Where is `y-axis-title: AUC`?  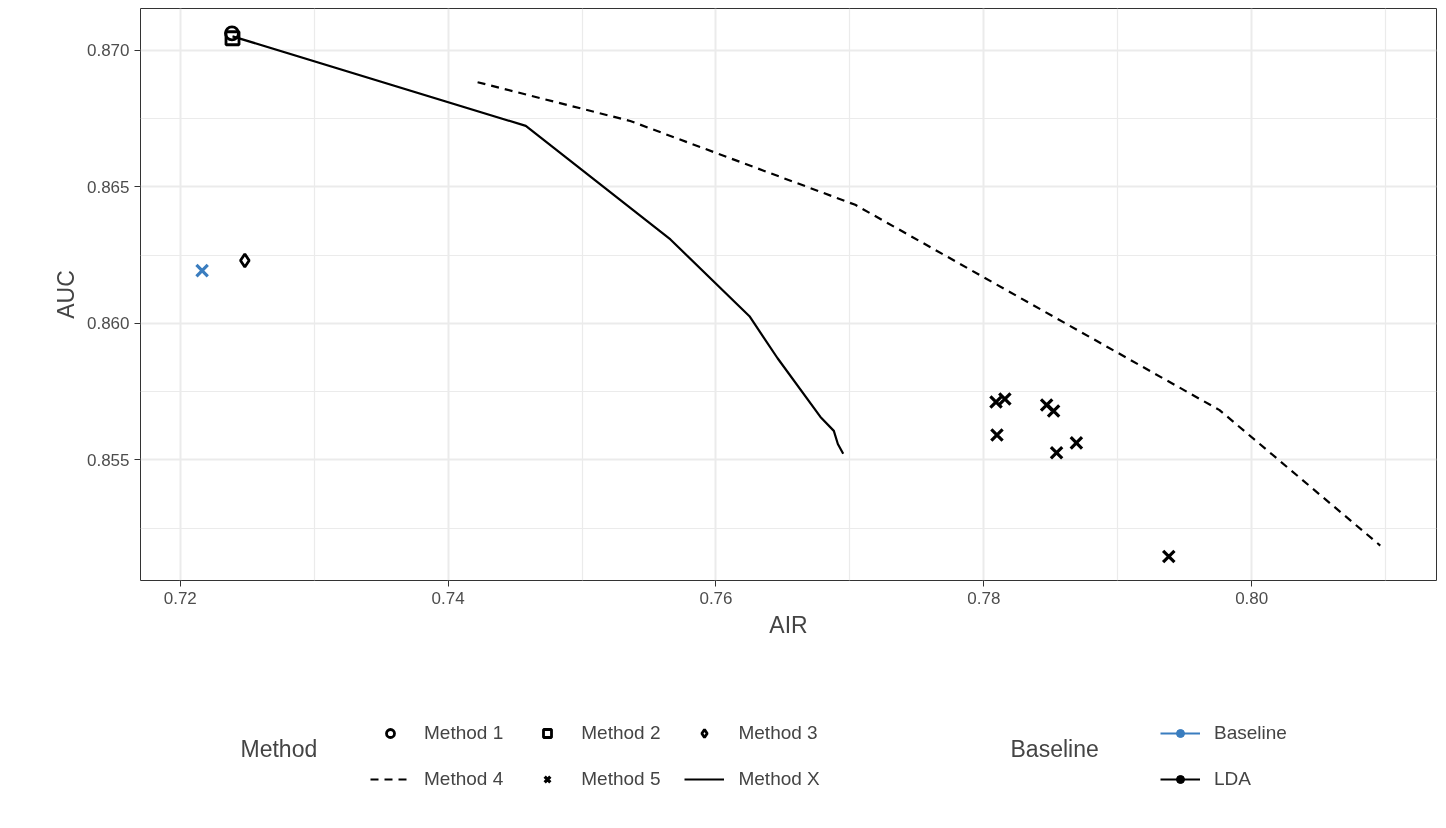 y-axis-title: AUC is located at coordinates (65, 294).